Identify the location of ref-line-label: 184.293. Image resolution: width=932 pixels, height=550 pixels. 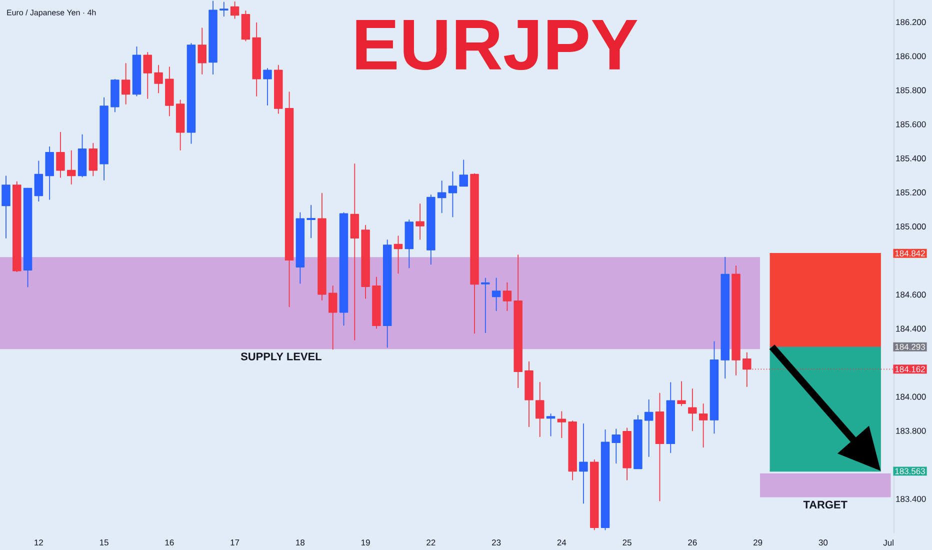
(910, 347).